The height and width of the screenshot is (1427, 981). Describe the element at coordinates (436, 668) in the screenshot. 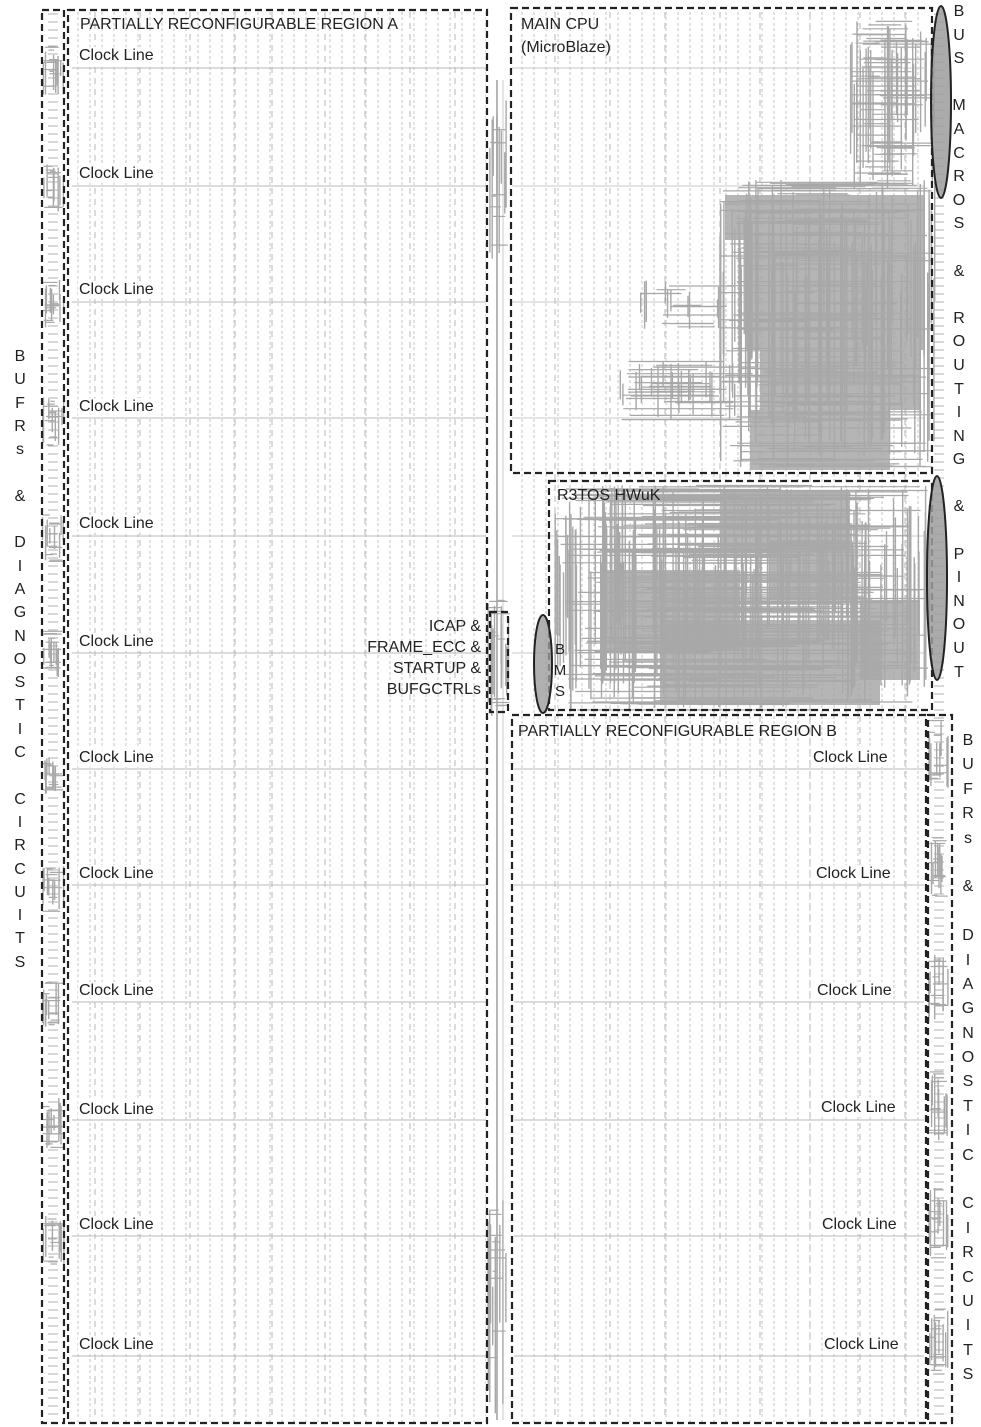

I see `startup-line: STARTUP &` at that location.